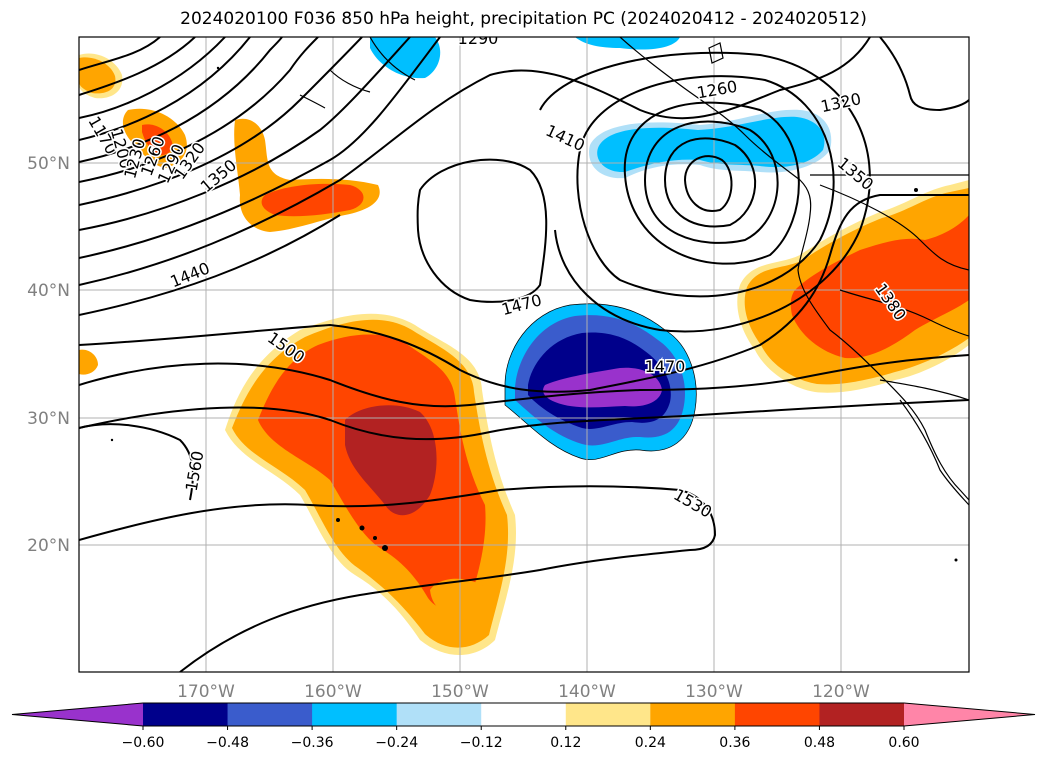 This screenshot has height=765, width=1047. I want to click on colorbar-tick-label: −0.48, so click(227, 743).